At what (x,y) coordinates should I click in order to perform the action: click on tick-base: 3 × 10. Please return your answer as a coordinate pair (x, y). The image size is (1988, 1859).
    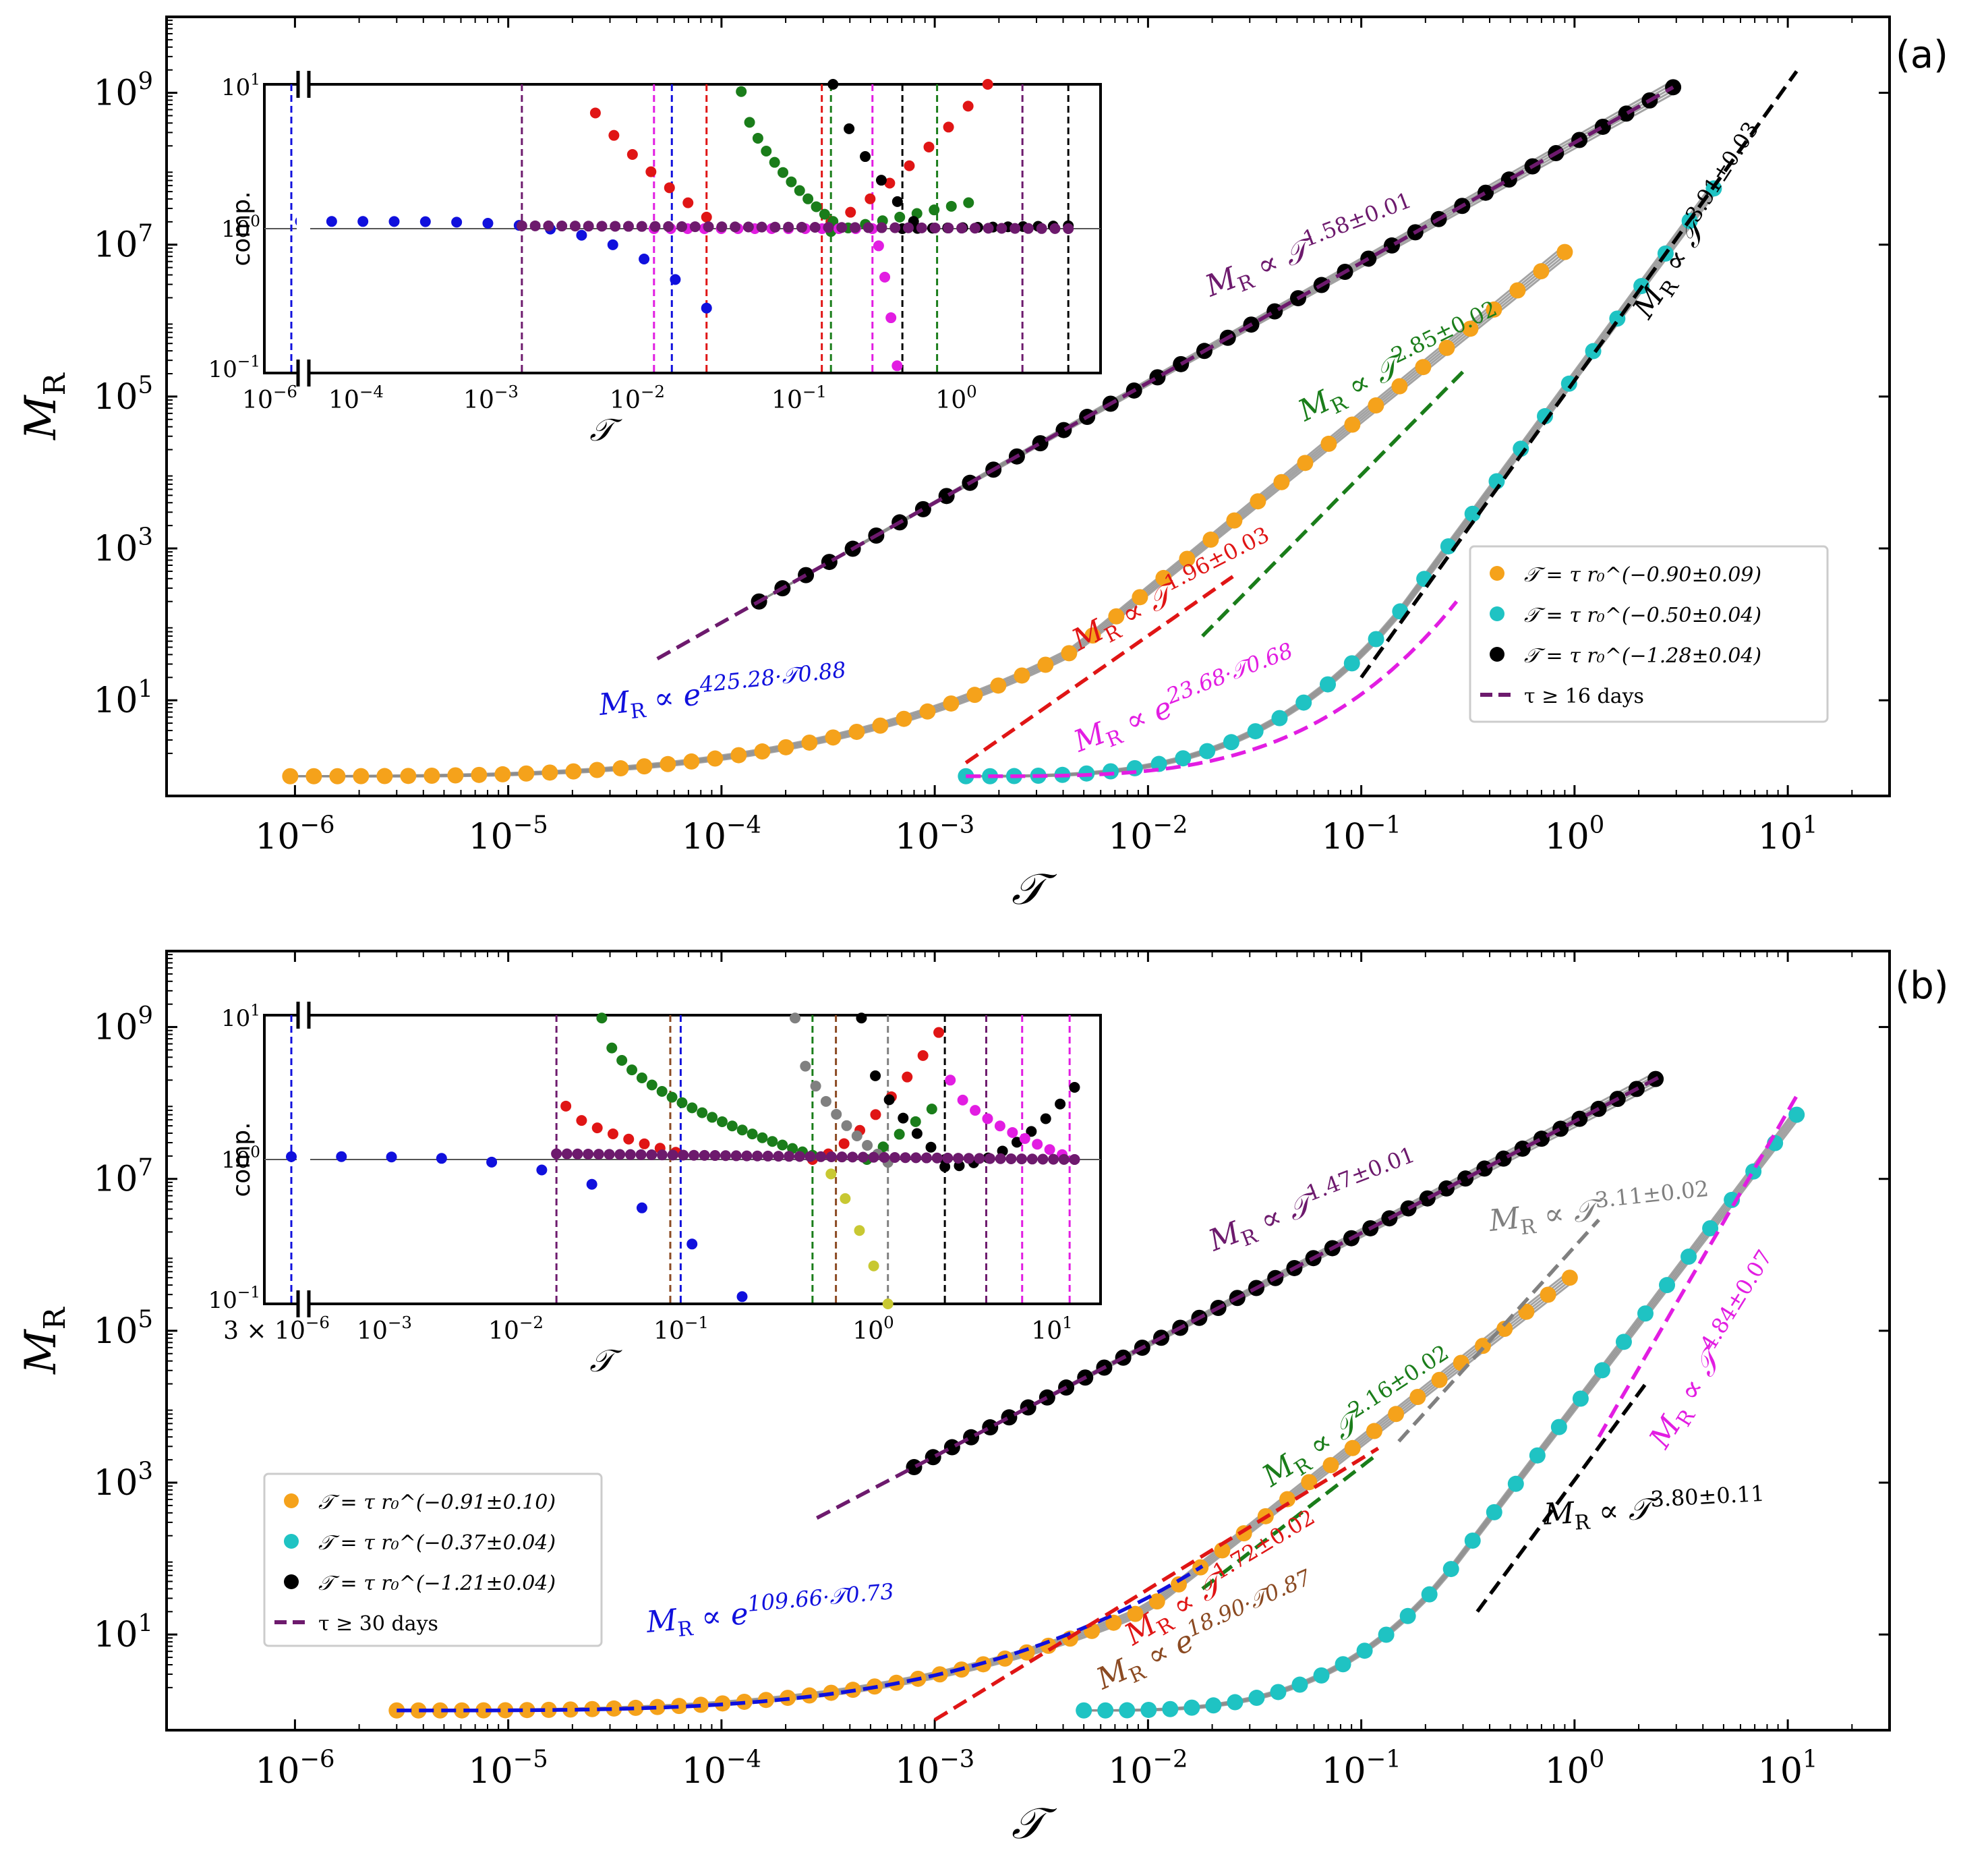
    Looking at the image, I should click on (264, 1331).